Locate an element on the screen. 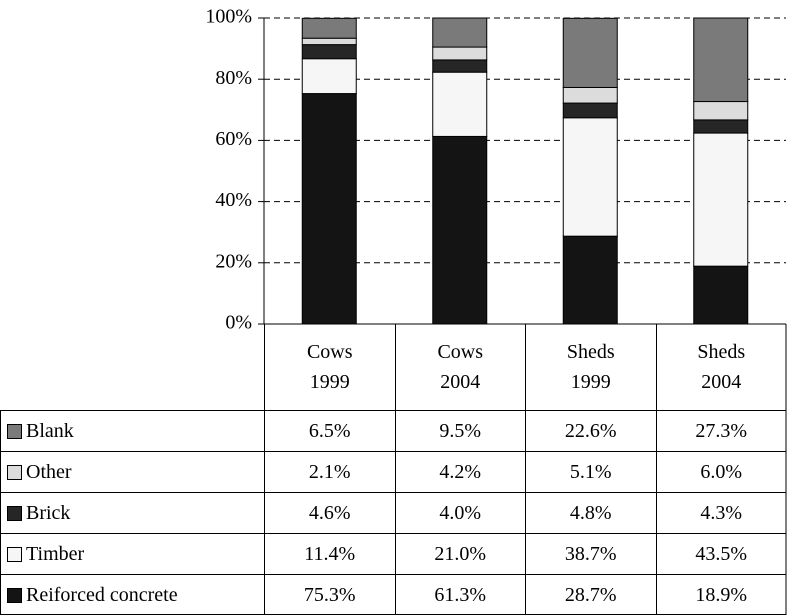 The image size is (788, 615). y-tick-label: 0% is located at coordinates (238, 323).